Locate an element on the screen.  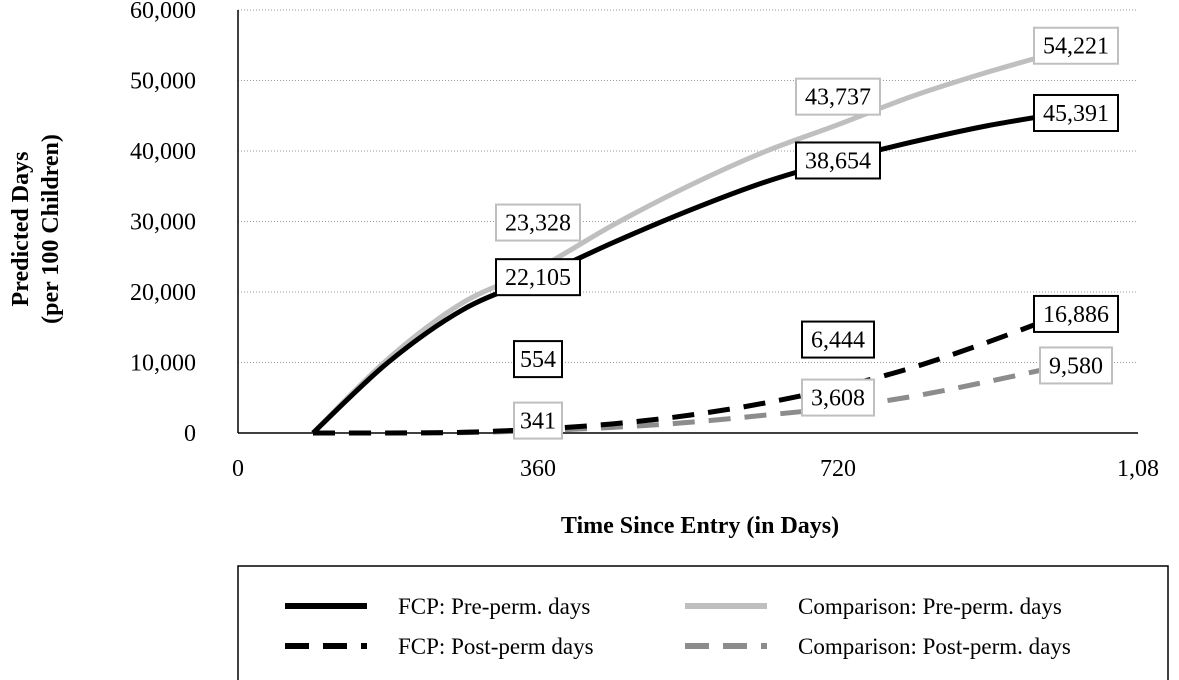
data-label: 3,608 is located at coordinates (838, 397).